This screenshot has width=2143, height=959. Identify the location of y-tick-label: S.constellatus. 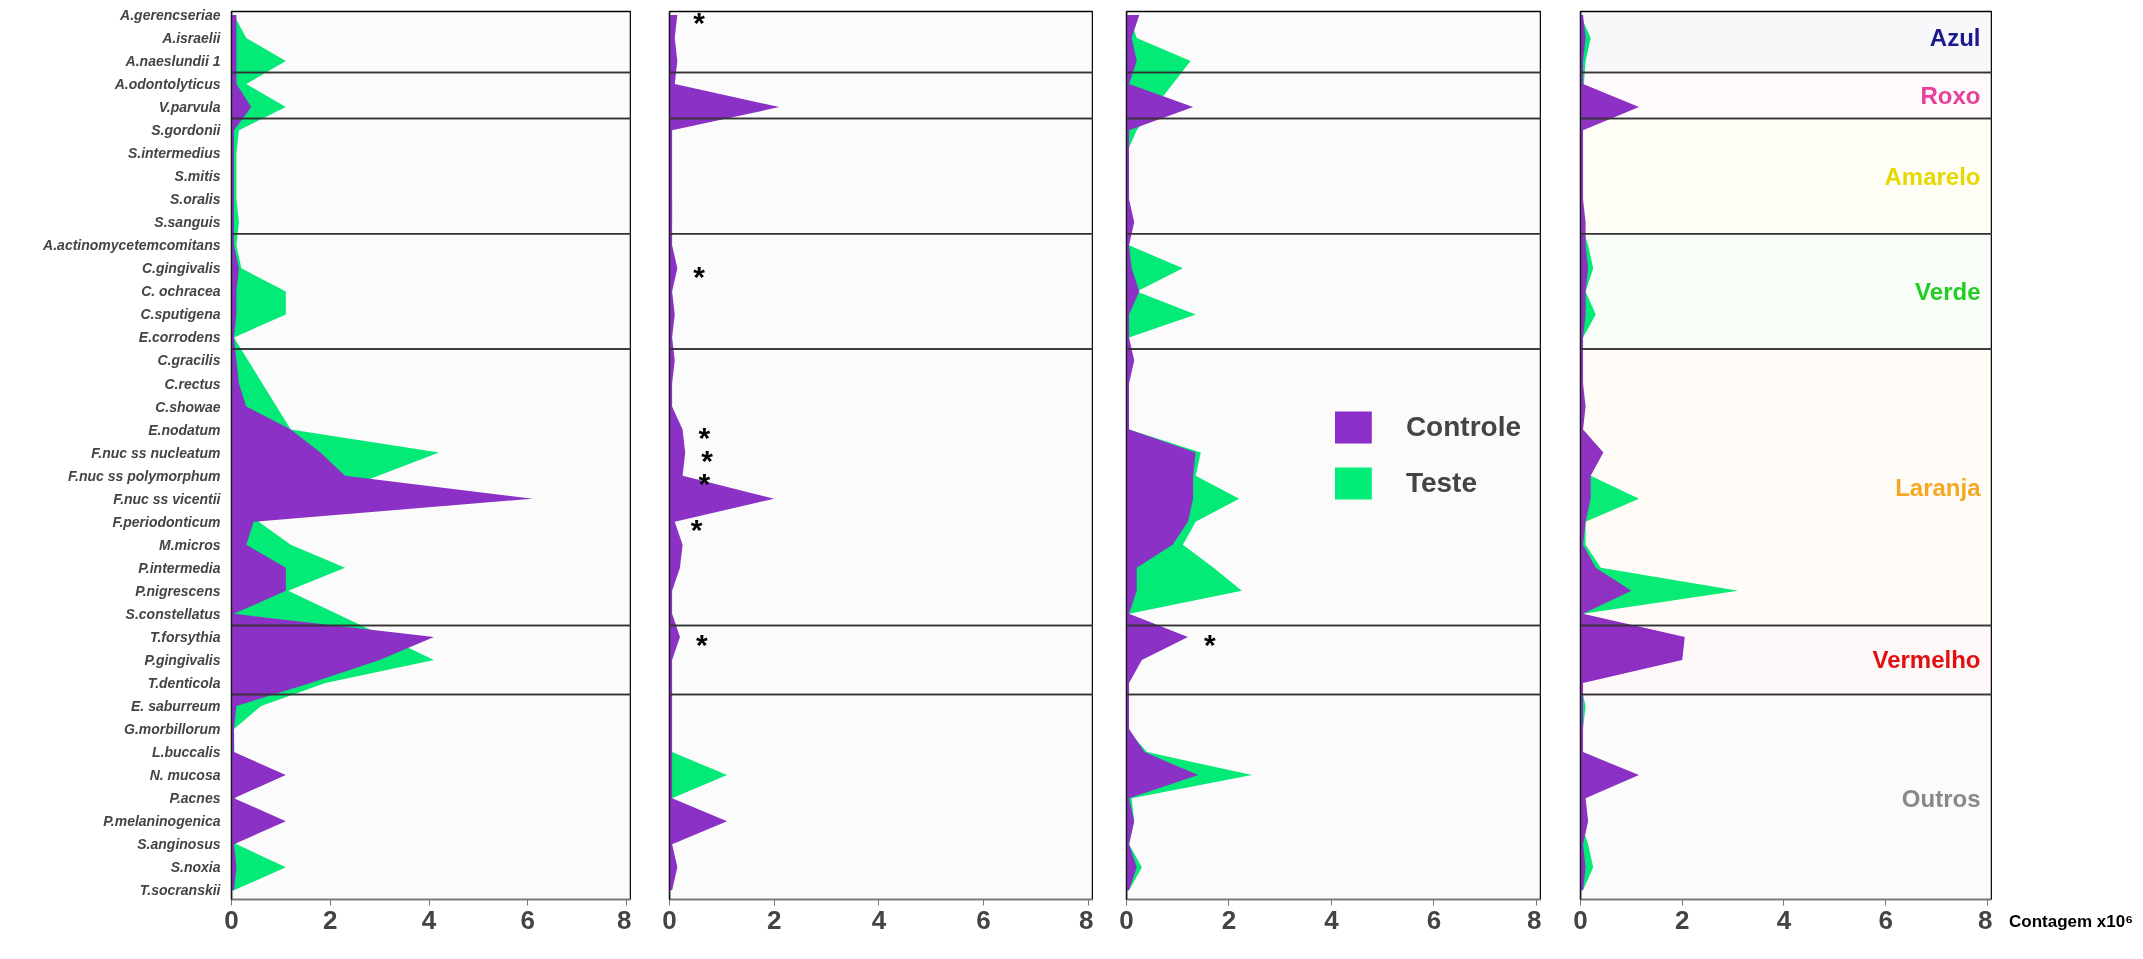
(173, 613).